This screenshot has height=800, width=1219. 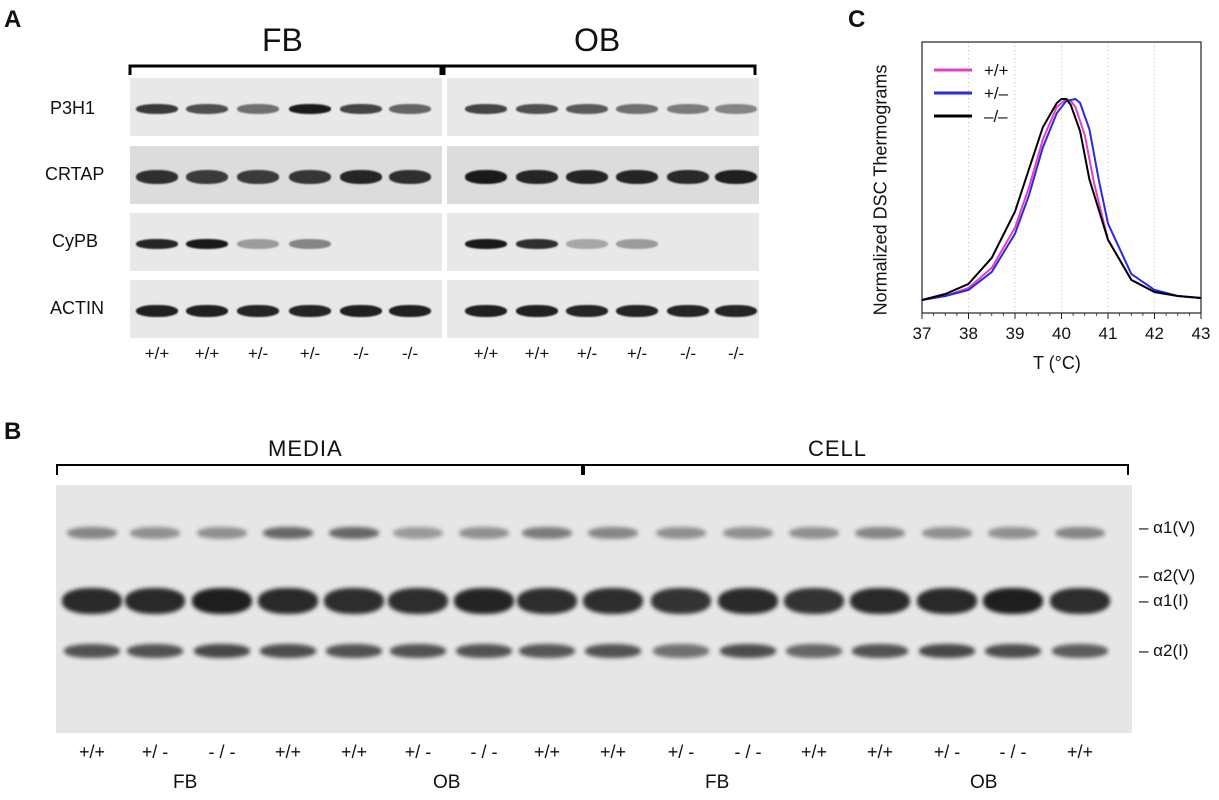 What do you see at coordinates (288, 752) in the screenshot?
I see `lane-label-b-4: +/+` at bounding box center [288, 752].